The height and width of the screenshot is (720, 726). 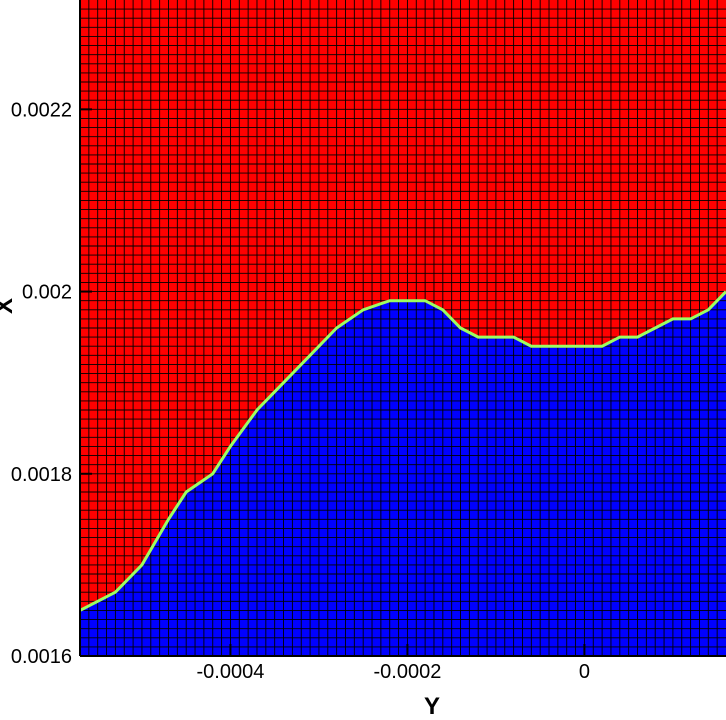 I want to click on y-tick-label: 0.0022, so click(x=41, y=110).